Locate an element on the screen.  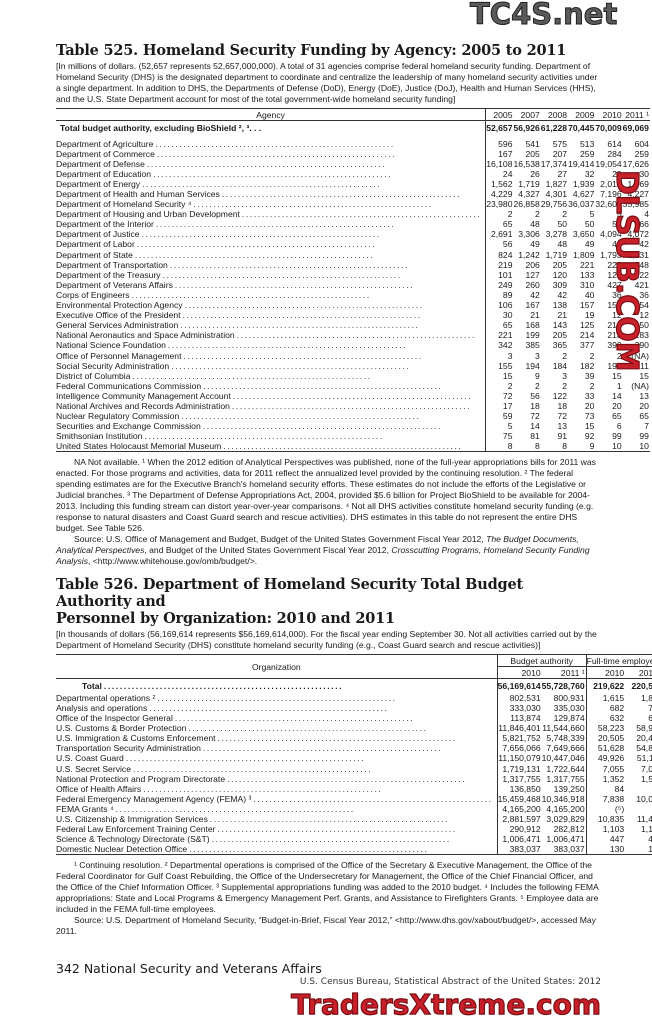
row-value: 220,512 is located at coordinates (641, 686).